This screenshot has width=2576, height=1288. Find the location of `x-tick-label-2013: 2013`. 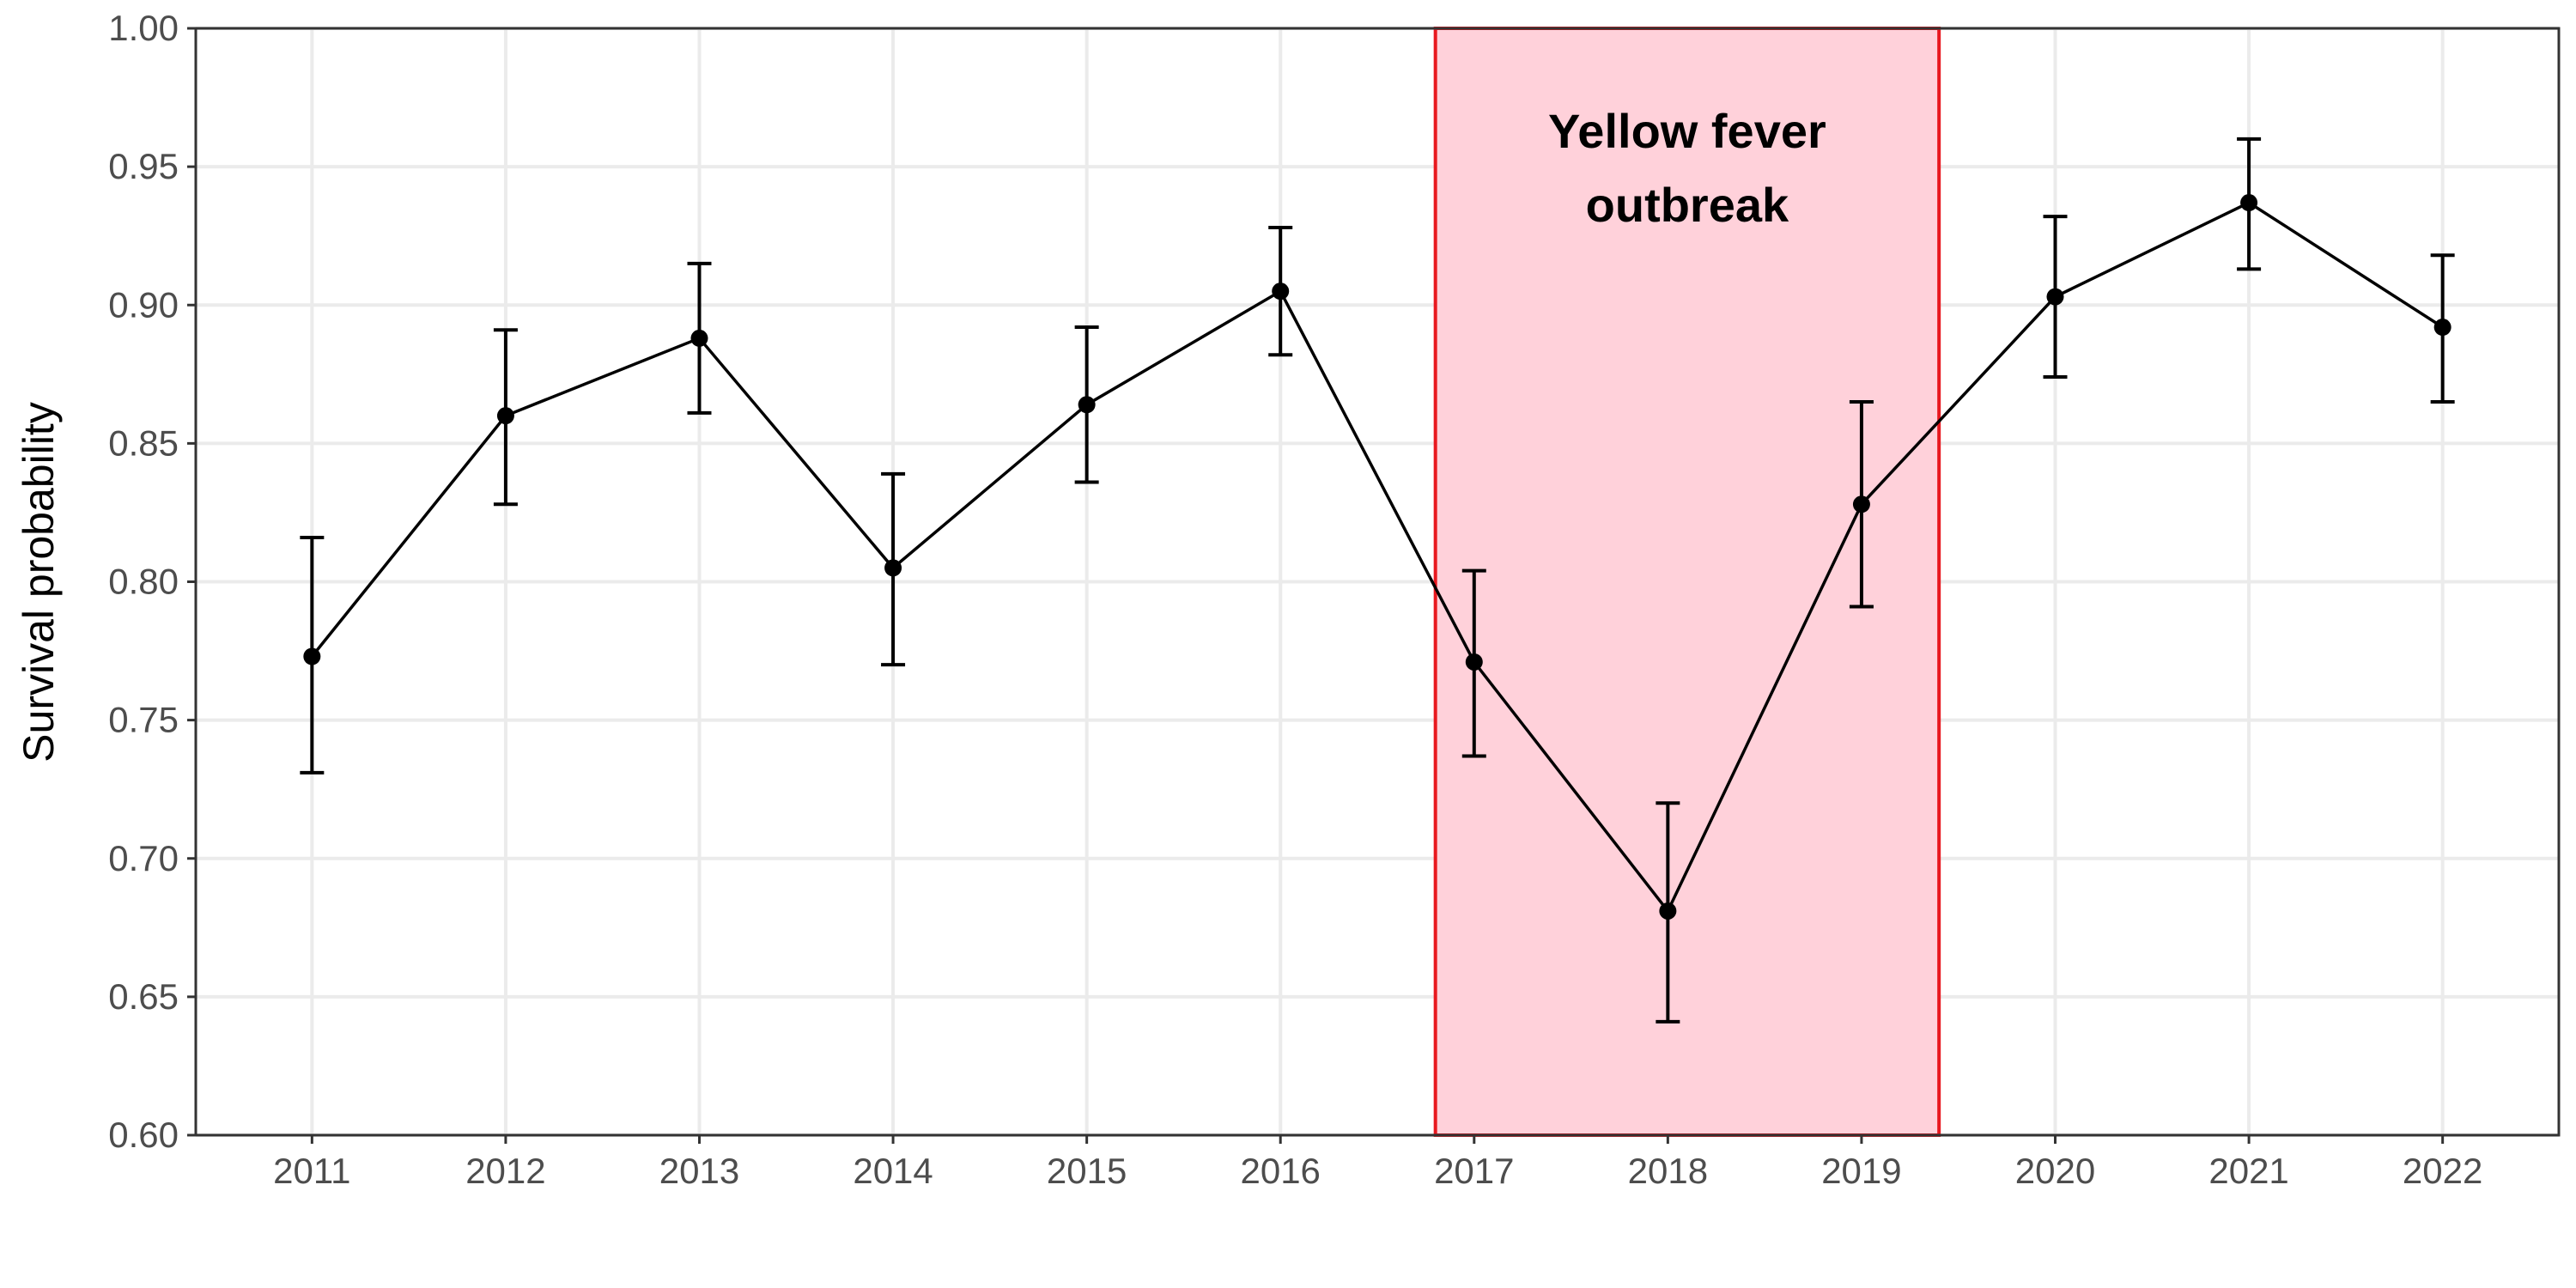

x-tick-label-2013: 2013 is located at coordinates (699, 1171).